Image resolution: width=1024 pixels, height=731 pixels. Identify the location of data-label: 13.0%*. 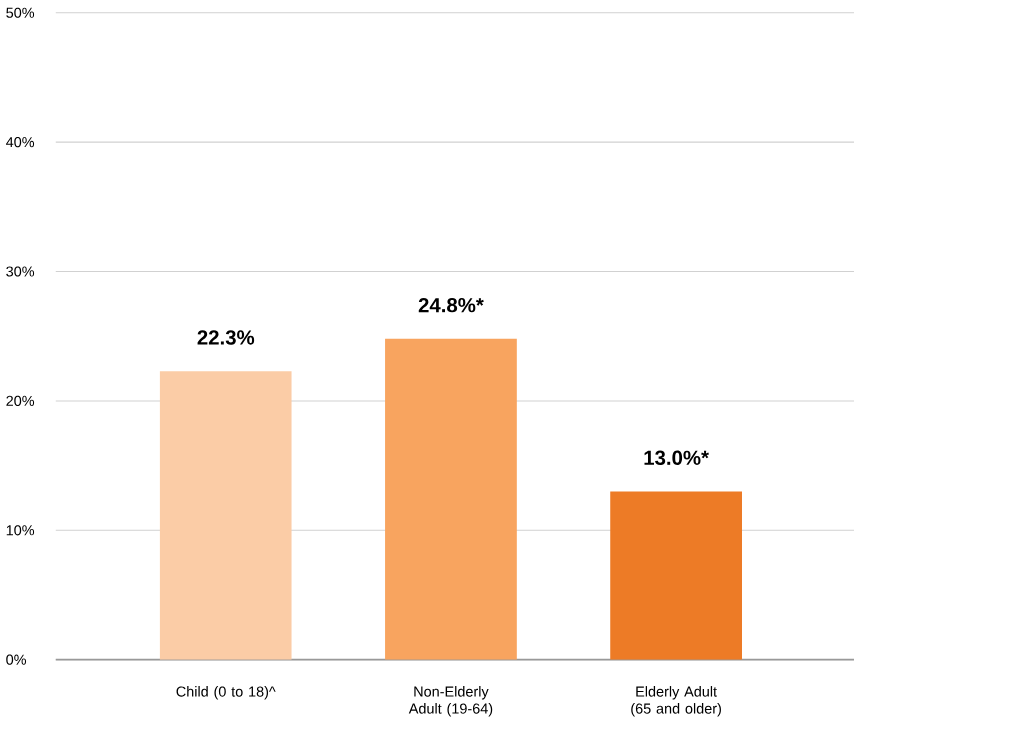
(676, 458).